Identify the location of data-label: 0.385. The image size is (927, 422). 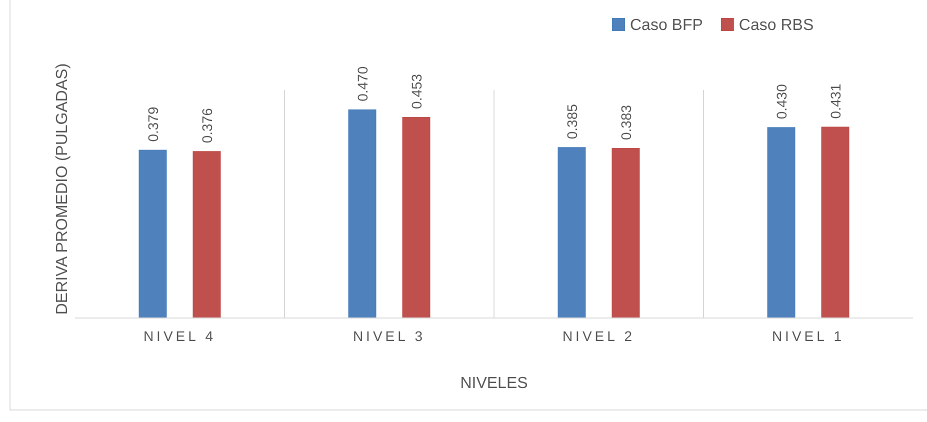
(572, 122).